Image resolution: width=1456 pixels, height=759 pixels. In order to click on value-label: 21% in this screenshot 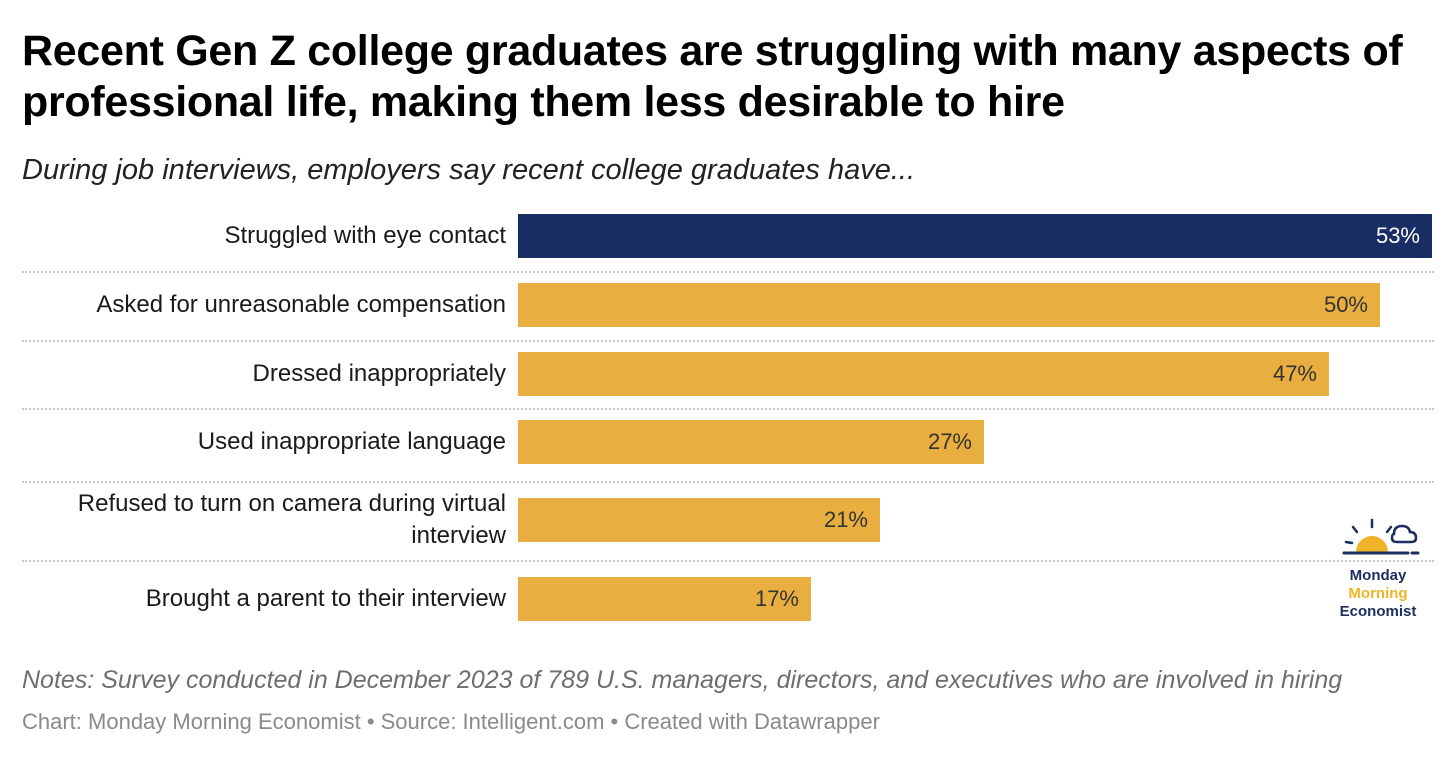, I will do `click(845, 519)`.